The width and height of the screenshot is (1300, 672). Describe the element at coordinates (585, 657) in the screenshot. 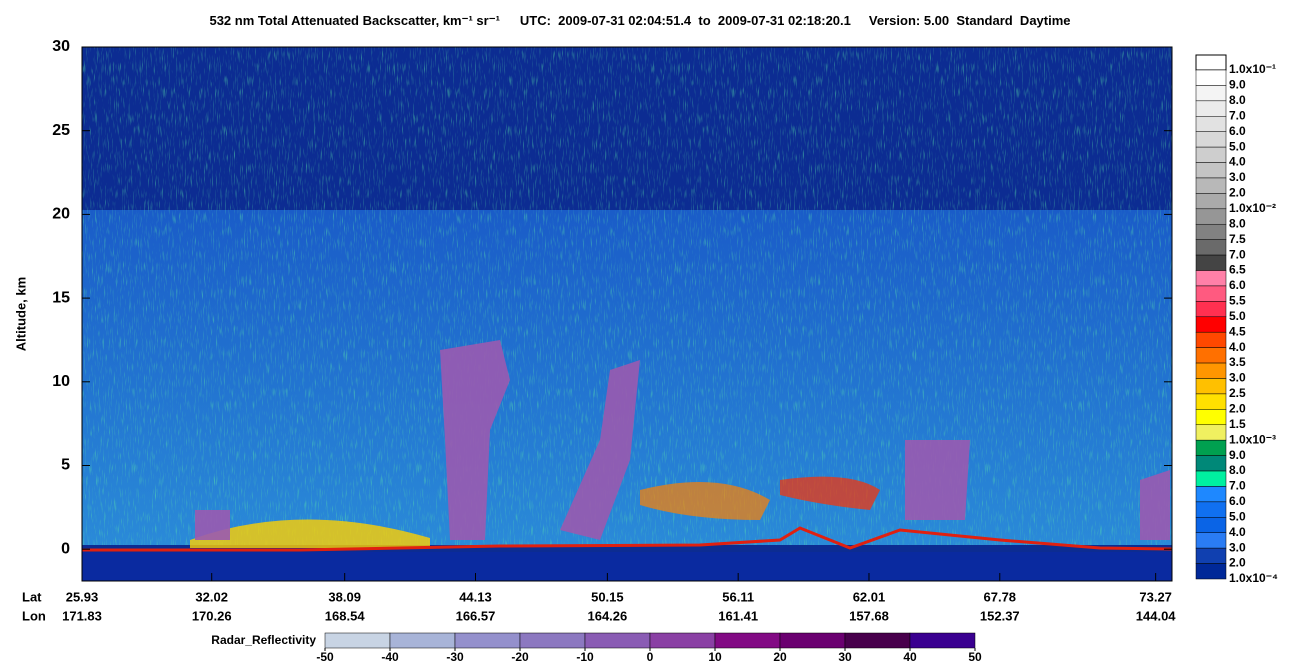

I see `reflectivity-tick-label: -10` at that location.